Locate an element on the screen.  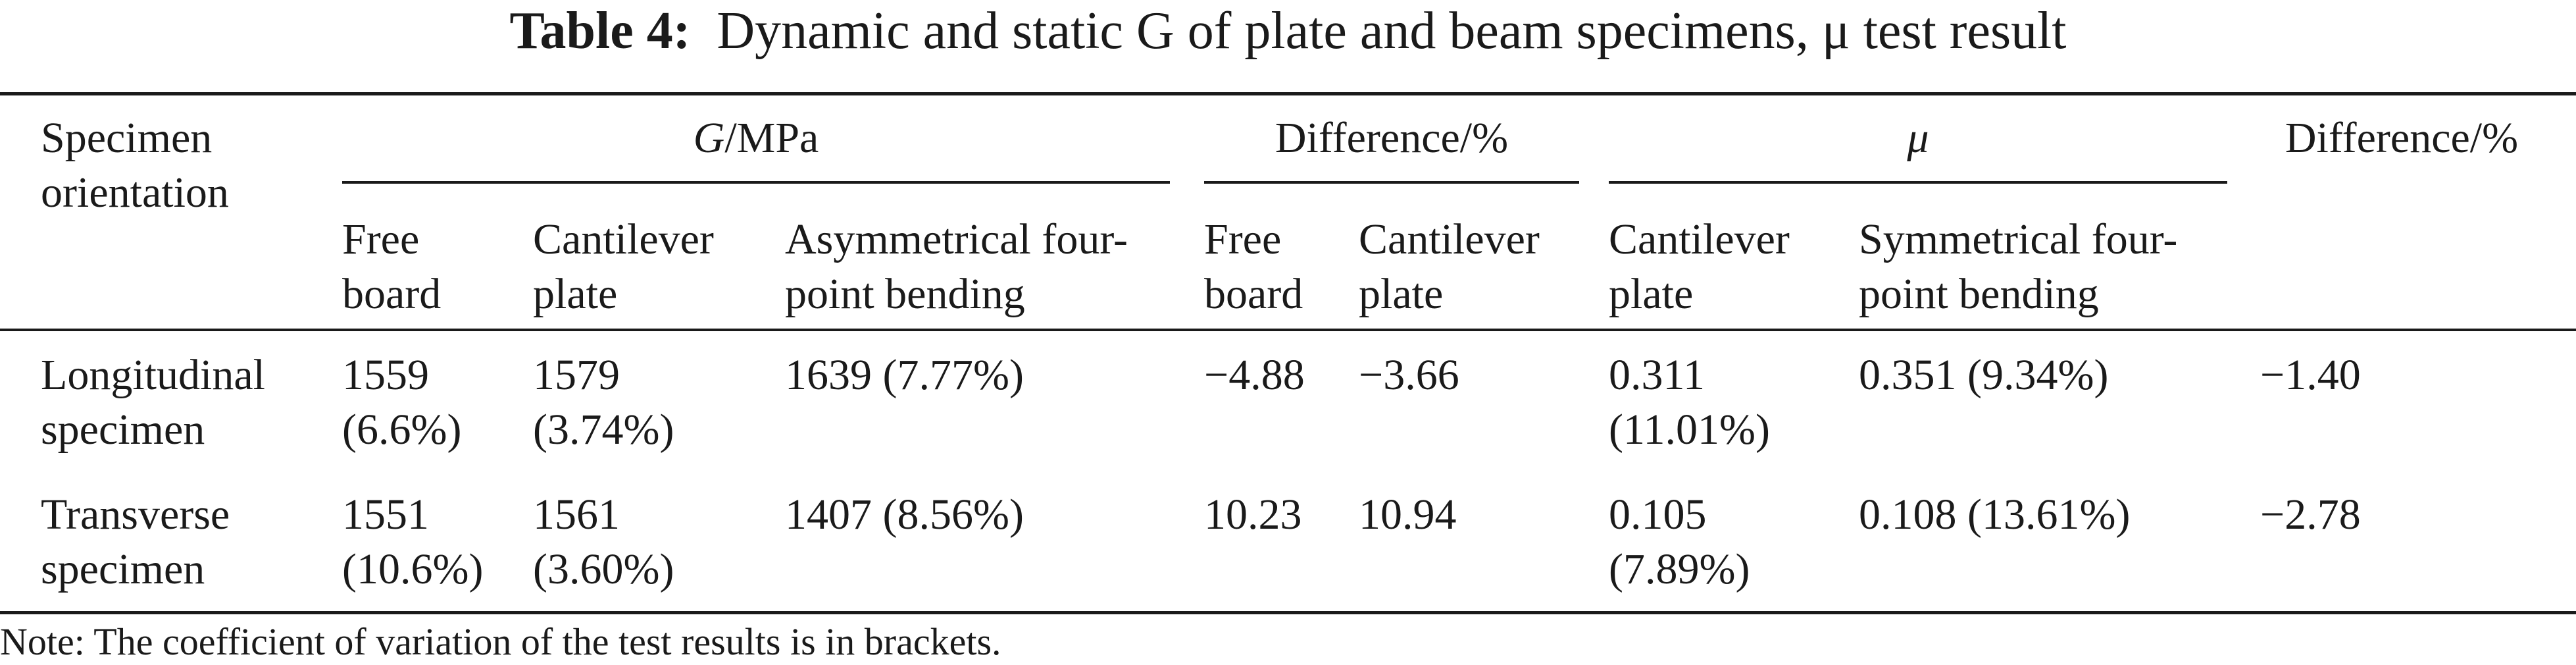
table-cell: 1639 (7.77%) is located at coordinates (905, 375).